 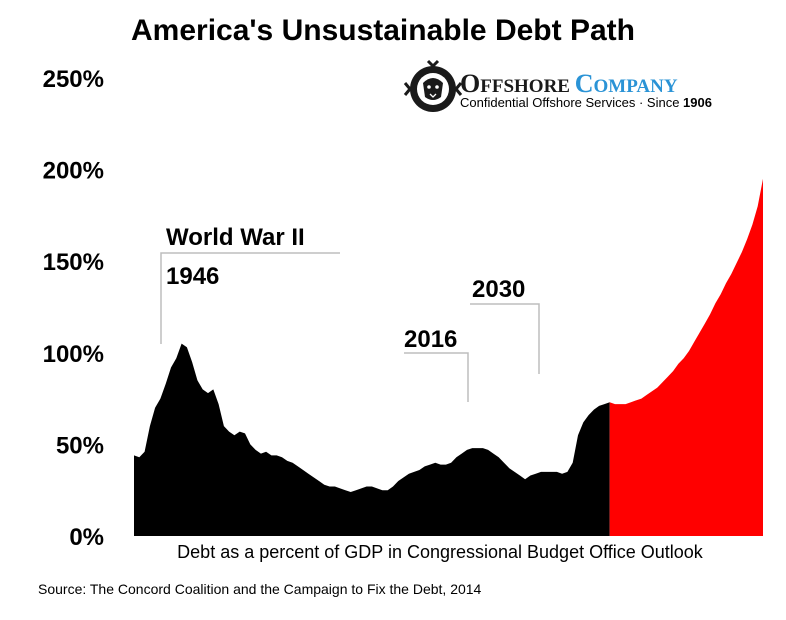 What do you see at coordinates (192, 276) in the screenshot?
I see `annotation-1946: 1946` at bounding box center [192, 276].